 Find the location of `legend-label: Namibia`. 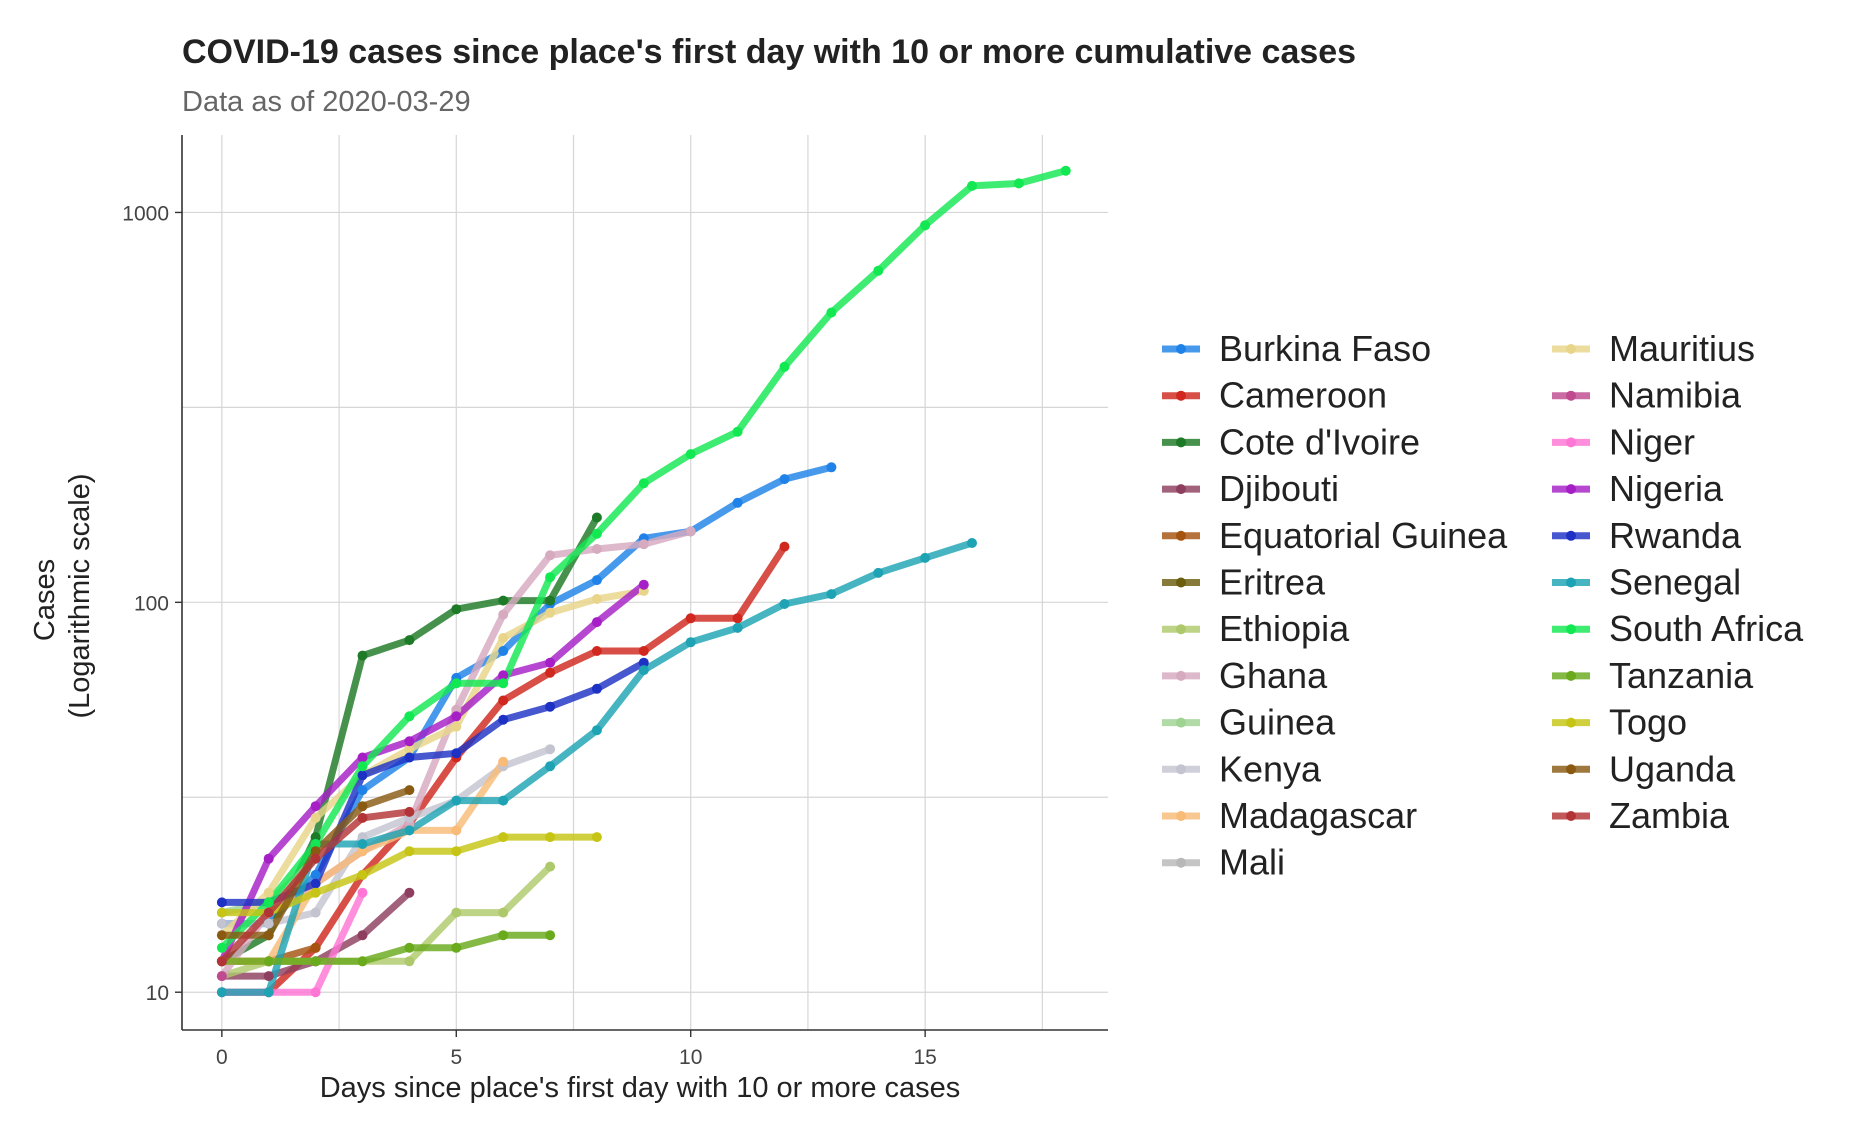

legend-label: Namibia is located at coordinates (1675, 395).